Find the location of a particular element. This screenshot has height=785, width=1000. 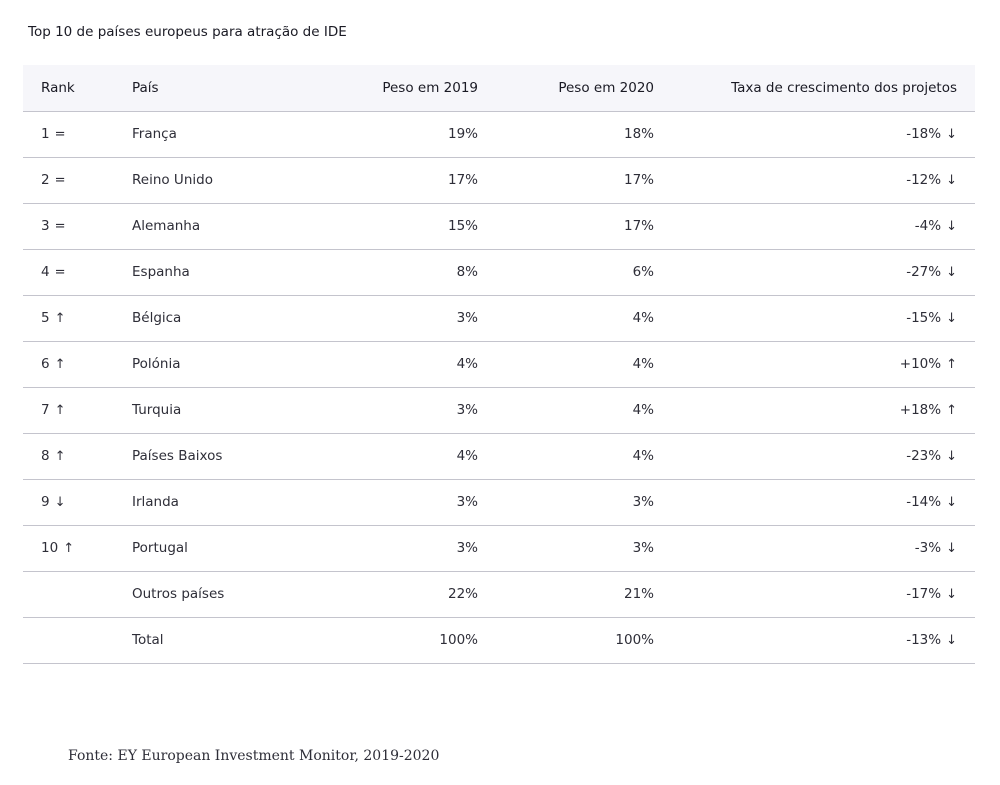

column-header-country: País is located at coordinates (212, 88).